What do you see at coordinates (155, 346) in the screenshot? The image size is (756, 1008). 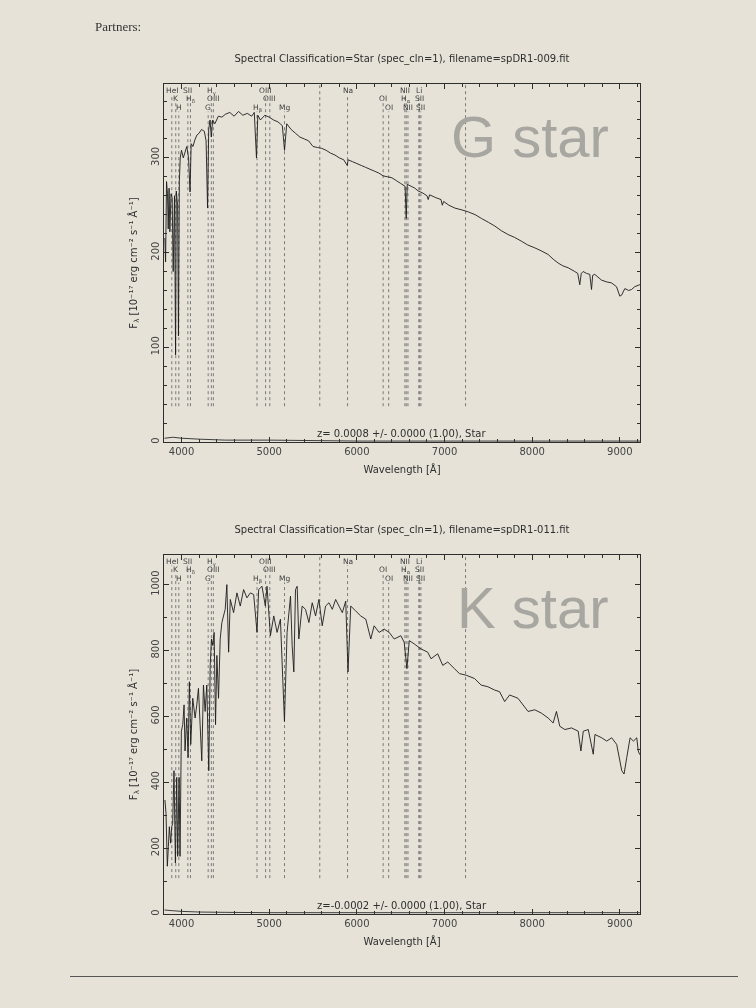 I see `y-tick-label: 100` at bounding box center [155, 346].